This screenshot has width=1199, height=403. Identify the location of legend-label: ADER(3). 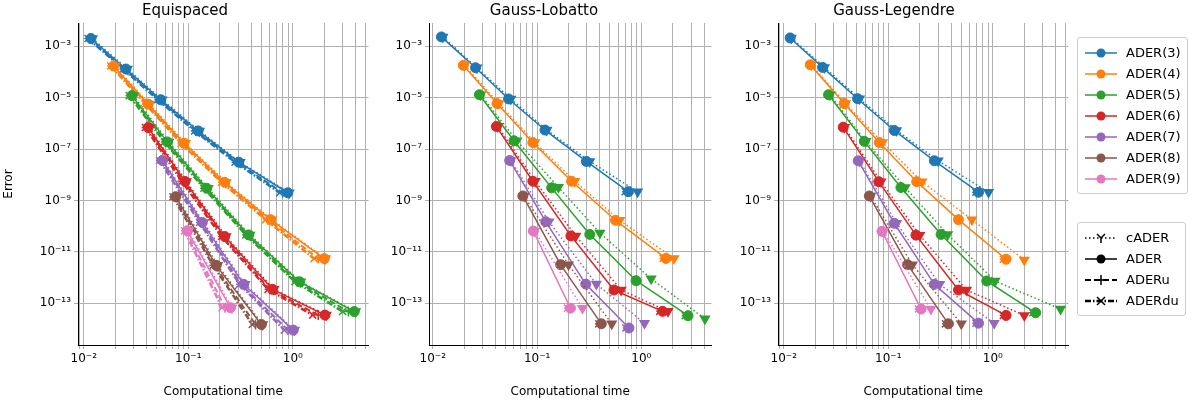
(1153, 52).